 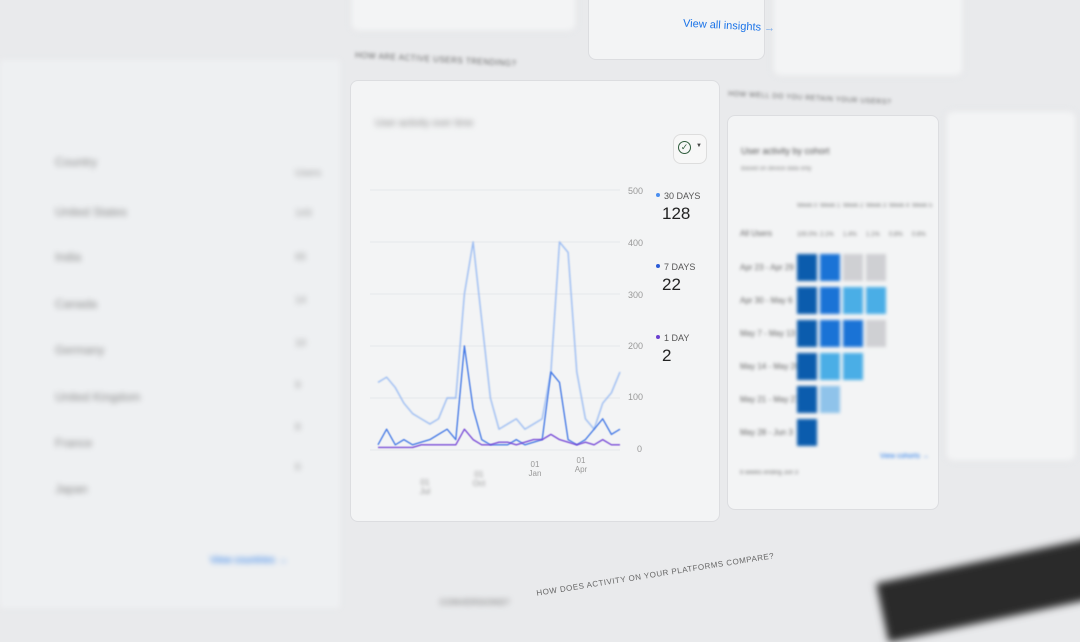 I want to click on legend-30-days: 30 DAYS 128, so click(x=678, y=205).